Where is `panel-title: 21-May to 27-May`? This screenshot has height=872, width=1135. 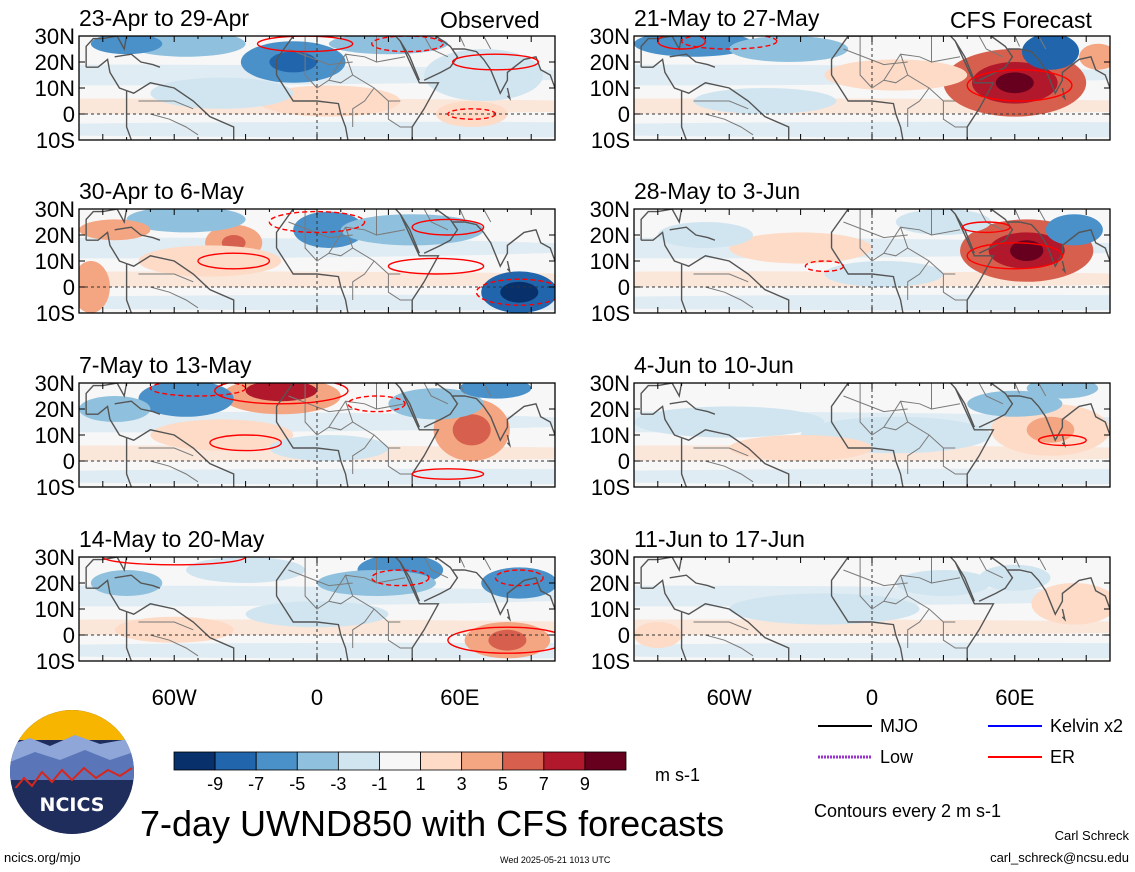 panel-title: 21-May to 27-May is located at coordinates (727, 18).